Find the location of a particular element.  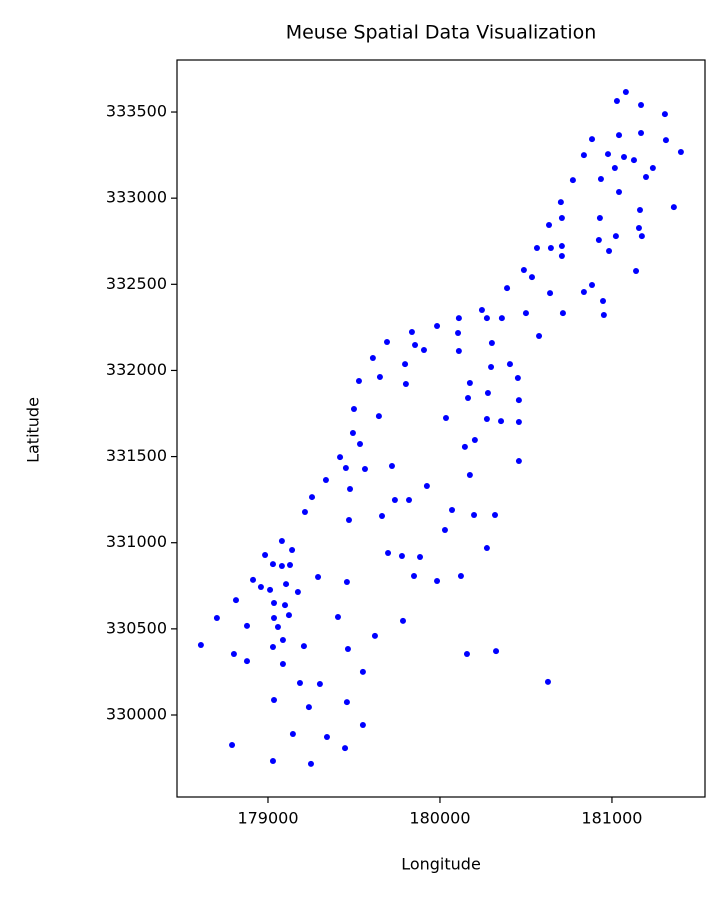

x-tick-label: 181000 is located at coordinates (611, 818).